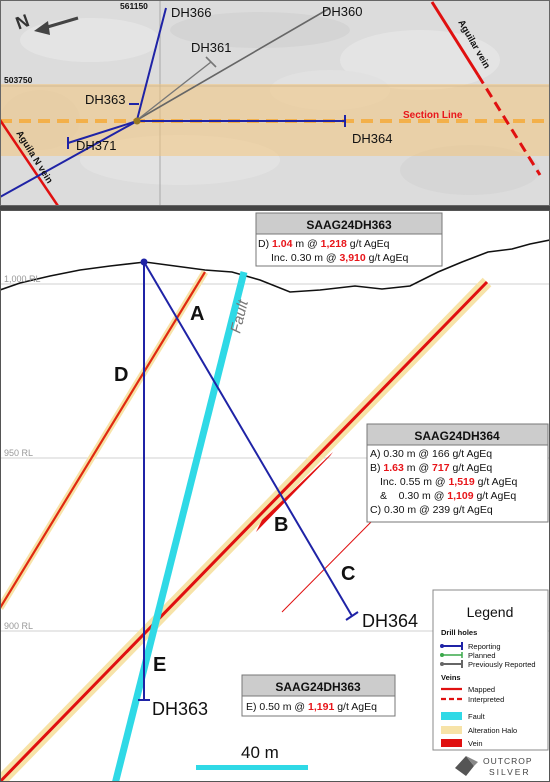  Describe the element at coordinates (451, 646) in the screenshot. I see `legend-reporting-icon` at that location.